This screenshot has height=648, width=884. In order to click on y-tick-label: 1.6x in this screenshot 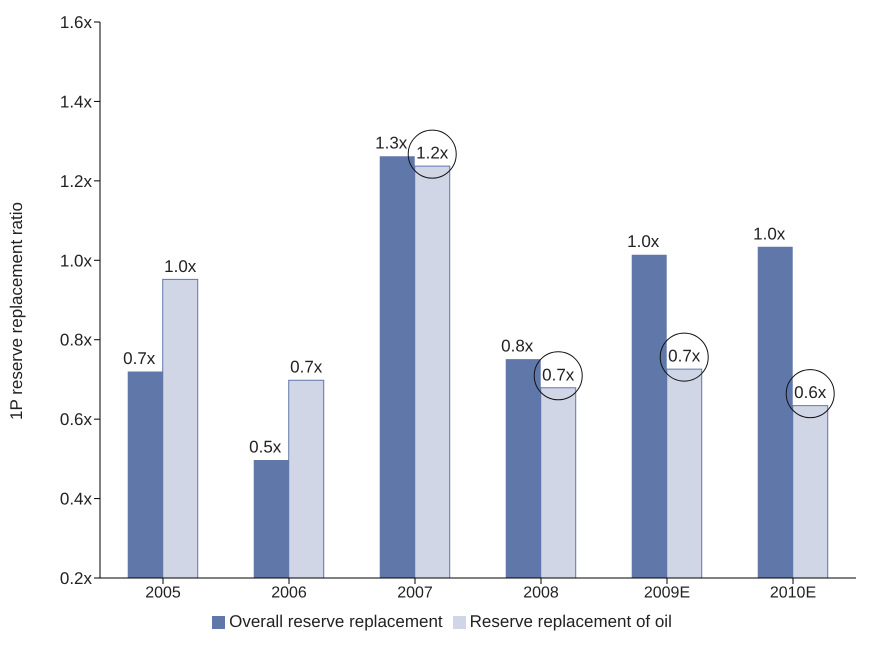, I will do `click(76, 22)`.